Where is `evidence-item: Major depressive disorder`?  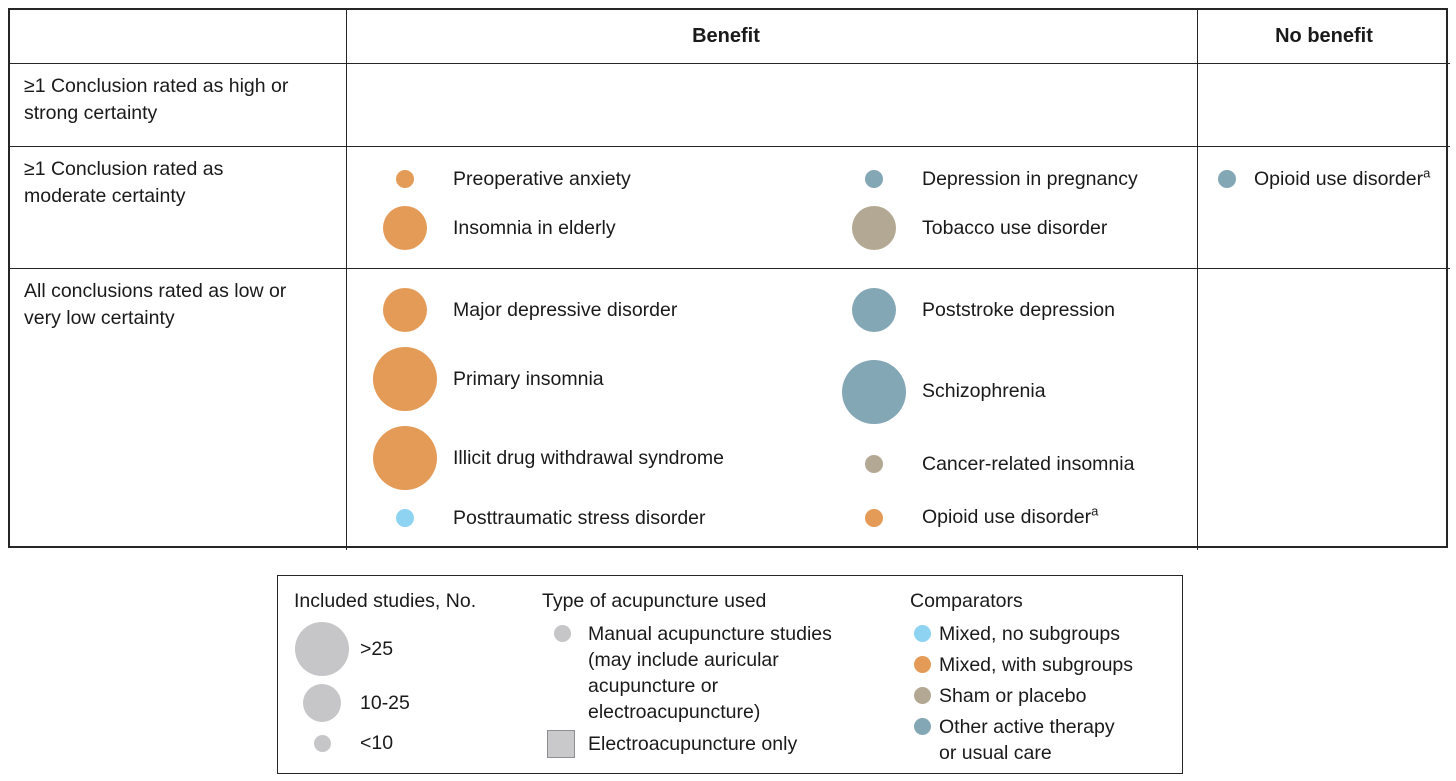 evidence-item: Major depressive disorder is located at coordinates (572, 310).